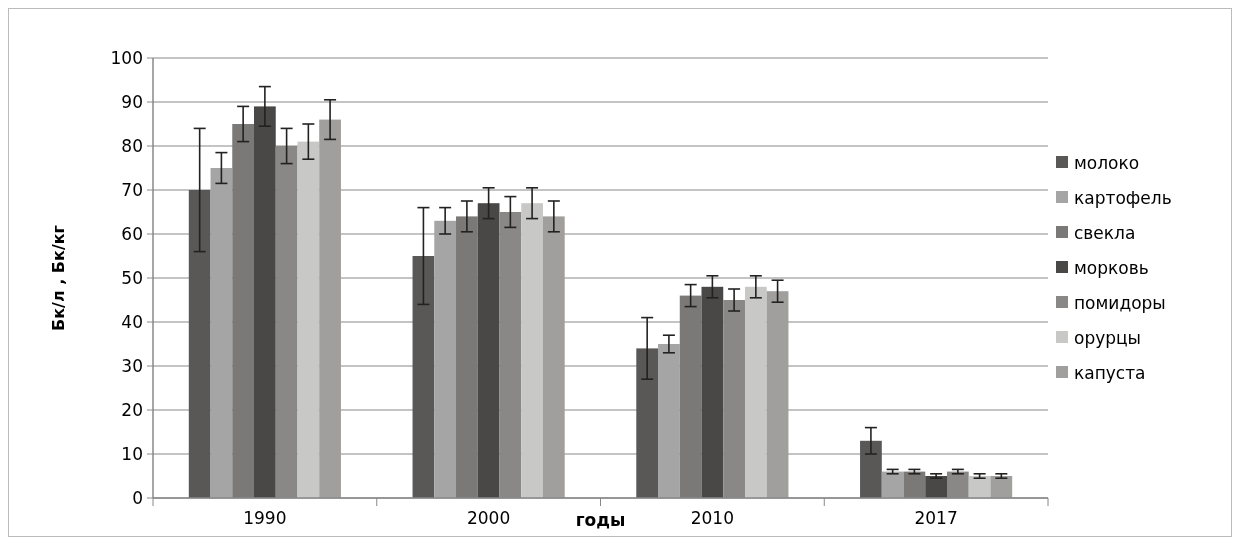  I want to click on y-tick-label: 50, so click(132, 277).